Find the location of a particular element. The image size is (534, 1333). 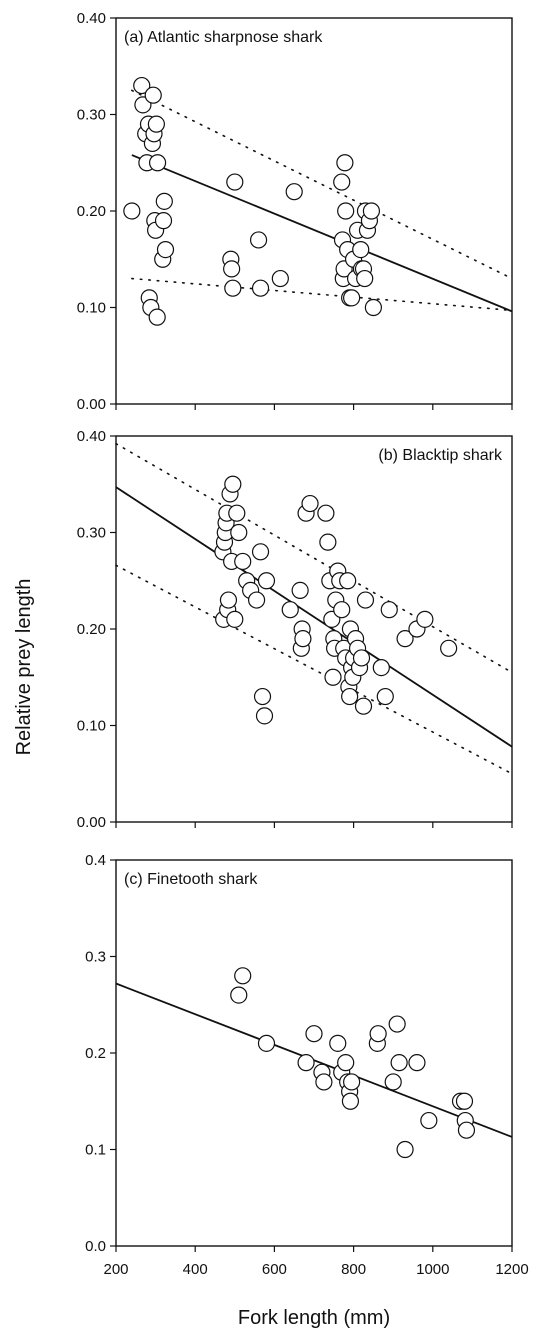

x-tick-label: 1000 is located at coordinates (432, 1269).